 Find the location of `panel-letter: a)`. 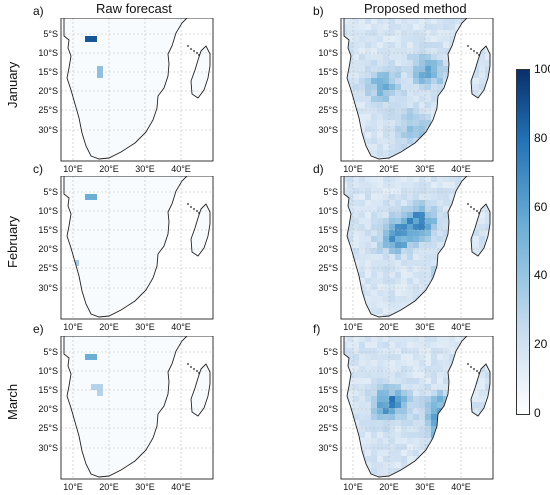

panel-letter: a) is located at coordinates (38, 11).